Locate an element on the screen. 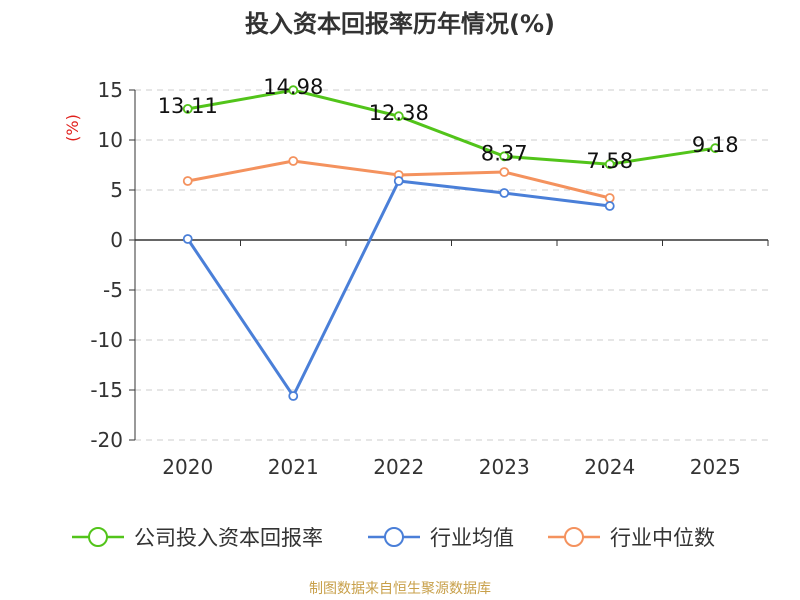 This screenshot has height=600, width=800. legend-item: 行业中位数 is located at coordinates (631, 538).